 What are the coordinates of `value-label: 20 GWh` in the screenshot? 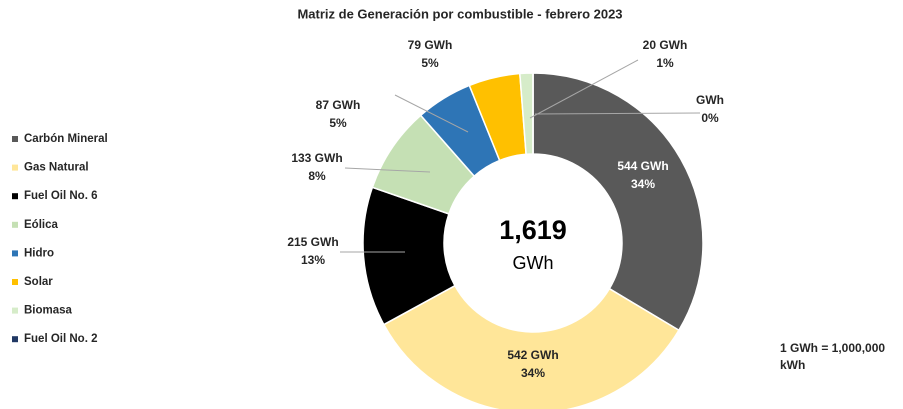 It's located at (665, 45).